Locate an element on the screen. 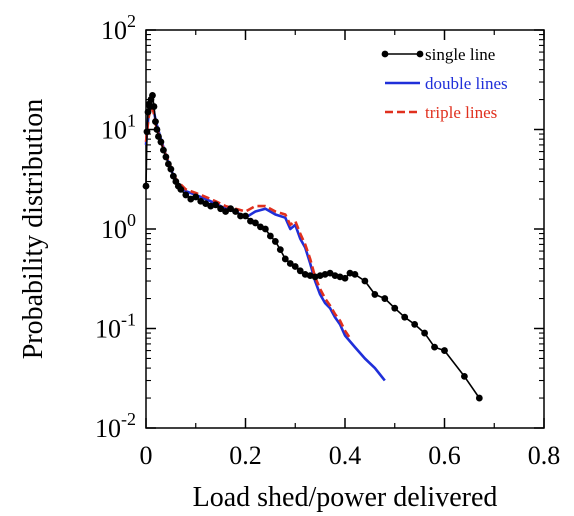  x-tick-label: 0.4 is located at coordinates (345, 455).